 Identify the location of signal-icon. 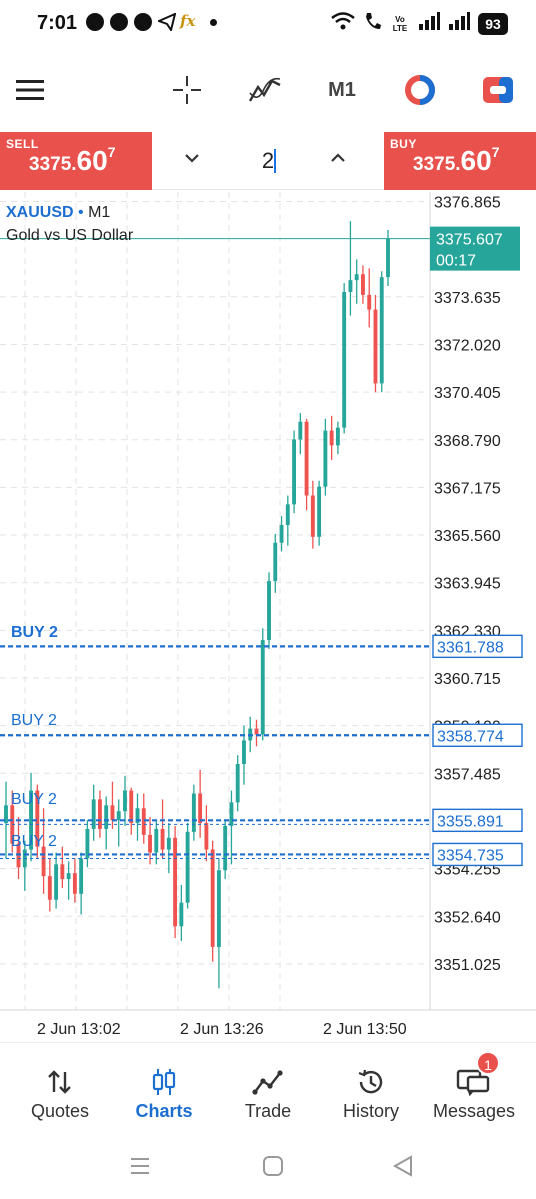
(429, 23).